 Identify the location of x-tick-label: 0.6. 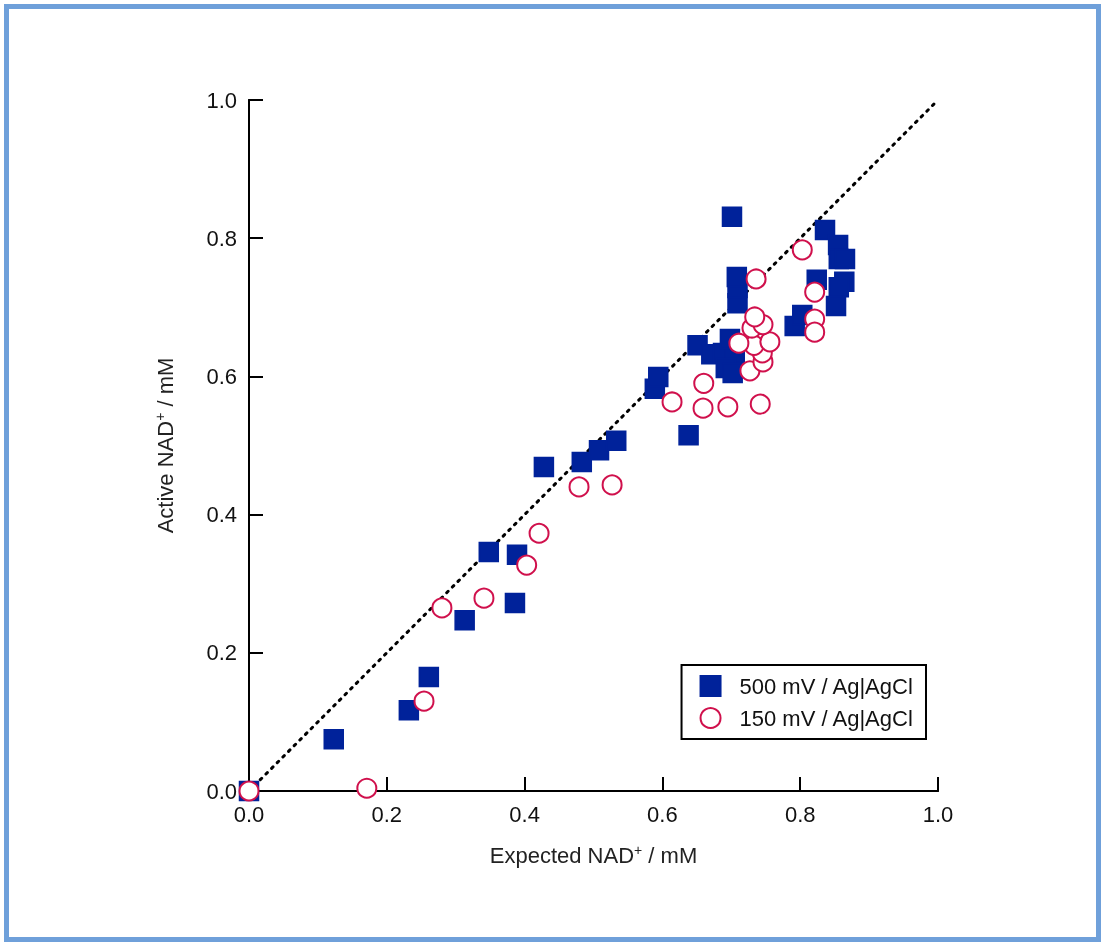
(662, 814).